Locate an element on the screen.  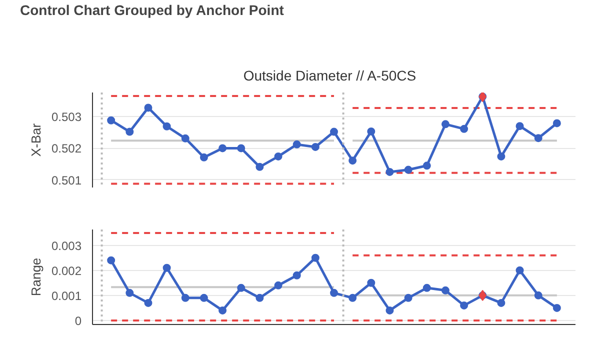
y-tick-label: 0.501 is located at coordinates (66, 180).